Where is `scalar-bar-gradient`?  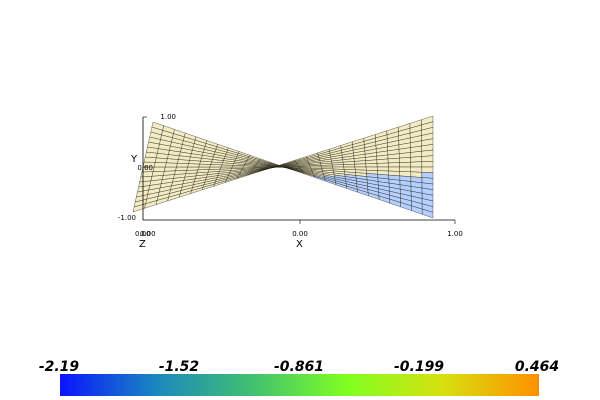 scalar-bar-gradient is located at coordinates (299, 385).